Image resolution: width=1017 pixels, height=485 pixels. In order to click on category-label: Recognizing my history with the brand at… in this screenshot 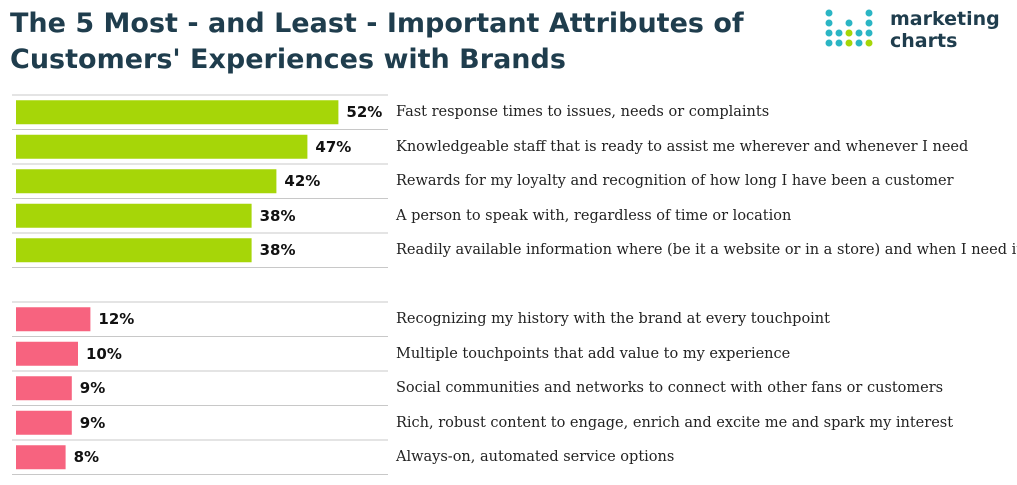, I will do `click(613, 319)`.